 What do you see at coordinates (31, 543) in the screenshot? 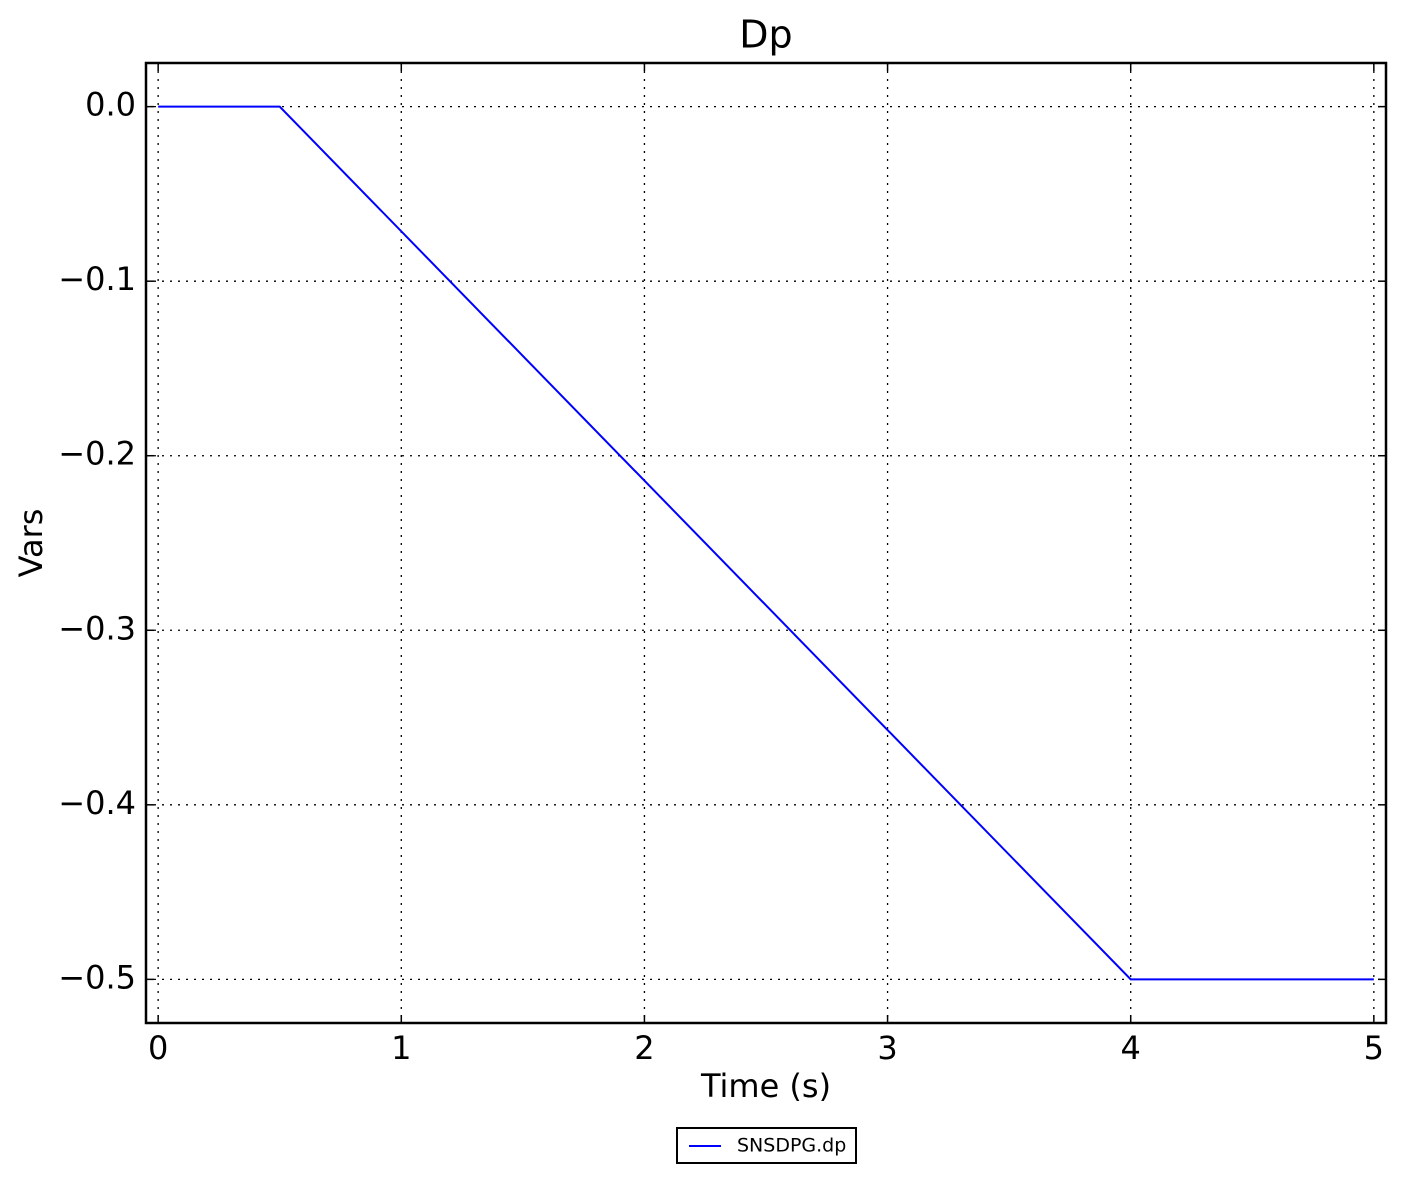
I see `y-axis-label: Vars` at bounding box center [31, 543].